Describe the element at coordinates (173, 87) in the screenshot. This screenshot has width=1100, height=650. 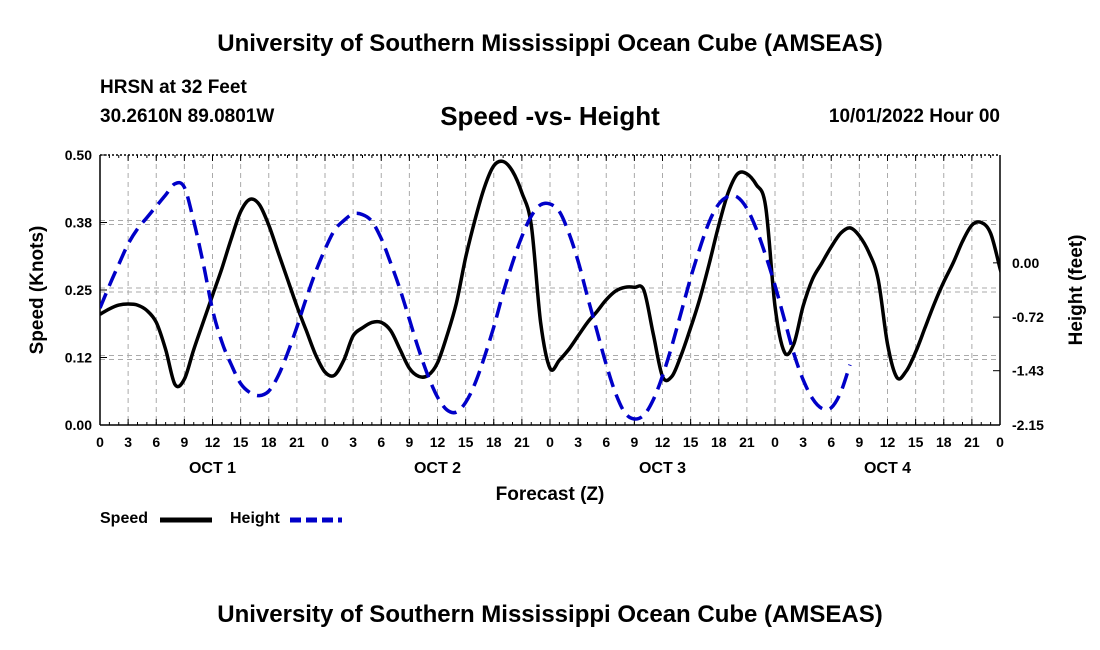
I see `station-name: HRSN at 32 Feet` at that location.